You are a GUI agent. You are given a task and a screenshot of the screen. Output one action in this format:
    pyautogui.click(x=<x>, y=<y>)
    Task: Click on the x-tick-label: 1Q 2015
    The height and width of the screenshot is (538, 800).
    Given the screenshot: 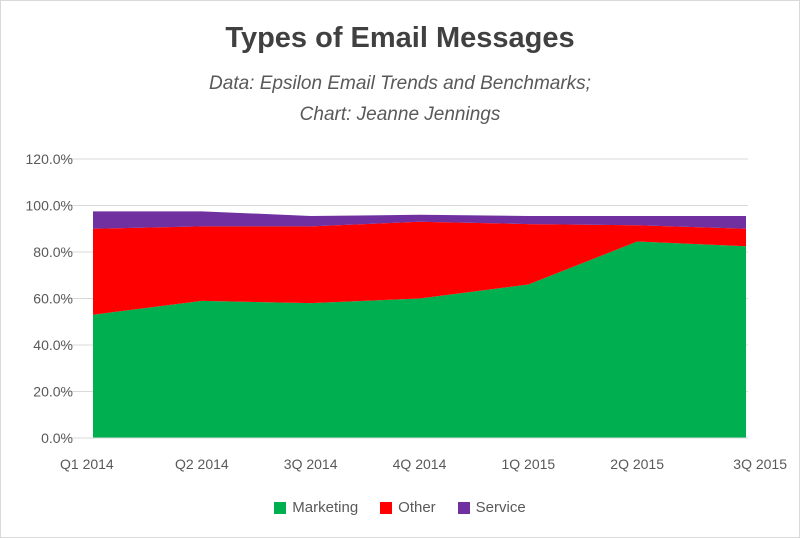 What is the action you would take?
    pyautogui.click(x=528, y=464)
    